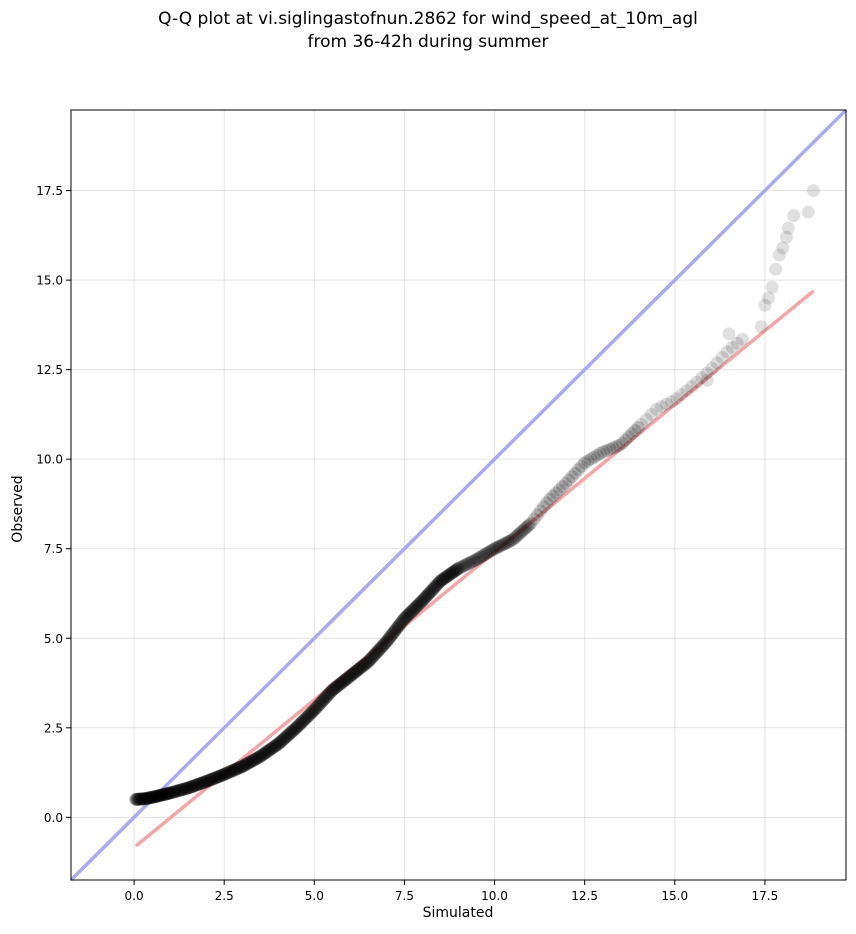 The width and height of the screenshot is (856, 934). What do you see at coordinates (53, 818) in the screenshot?
I see `y-tick-label: 0.0` at bounding box center [53, 818].